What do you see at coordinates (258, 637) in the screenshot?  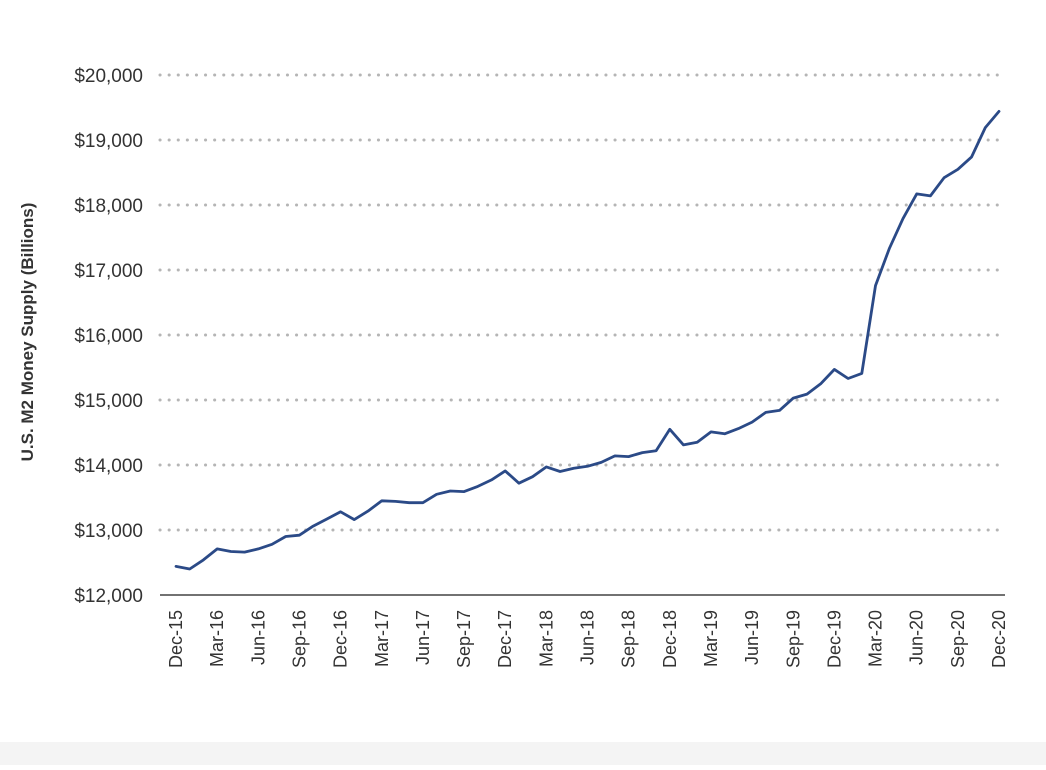 I see `x-tick-label: Jun-16` at bounding box center [258, 637].